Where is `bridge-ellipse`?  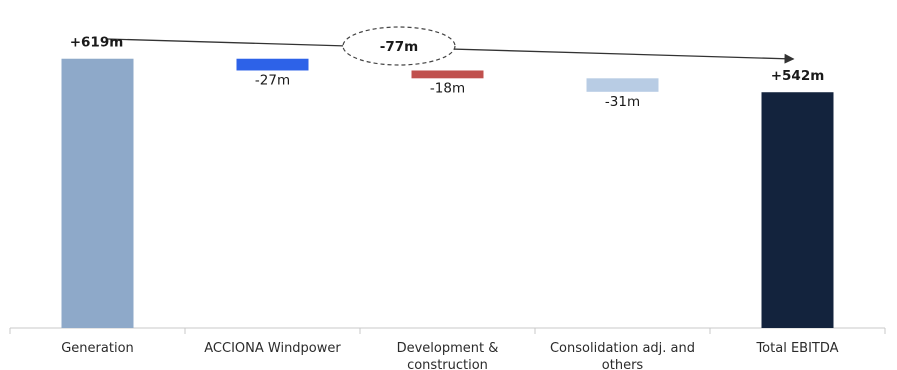 bridge-ellipse is located at coordinates (399, 46).